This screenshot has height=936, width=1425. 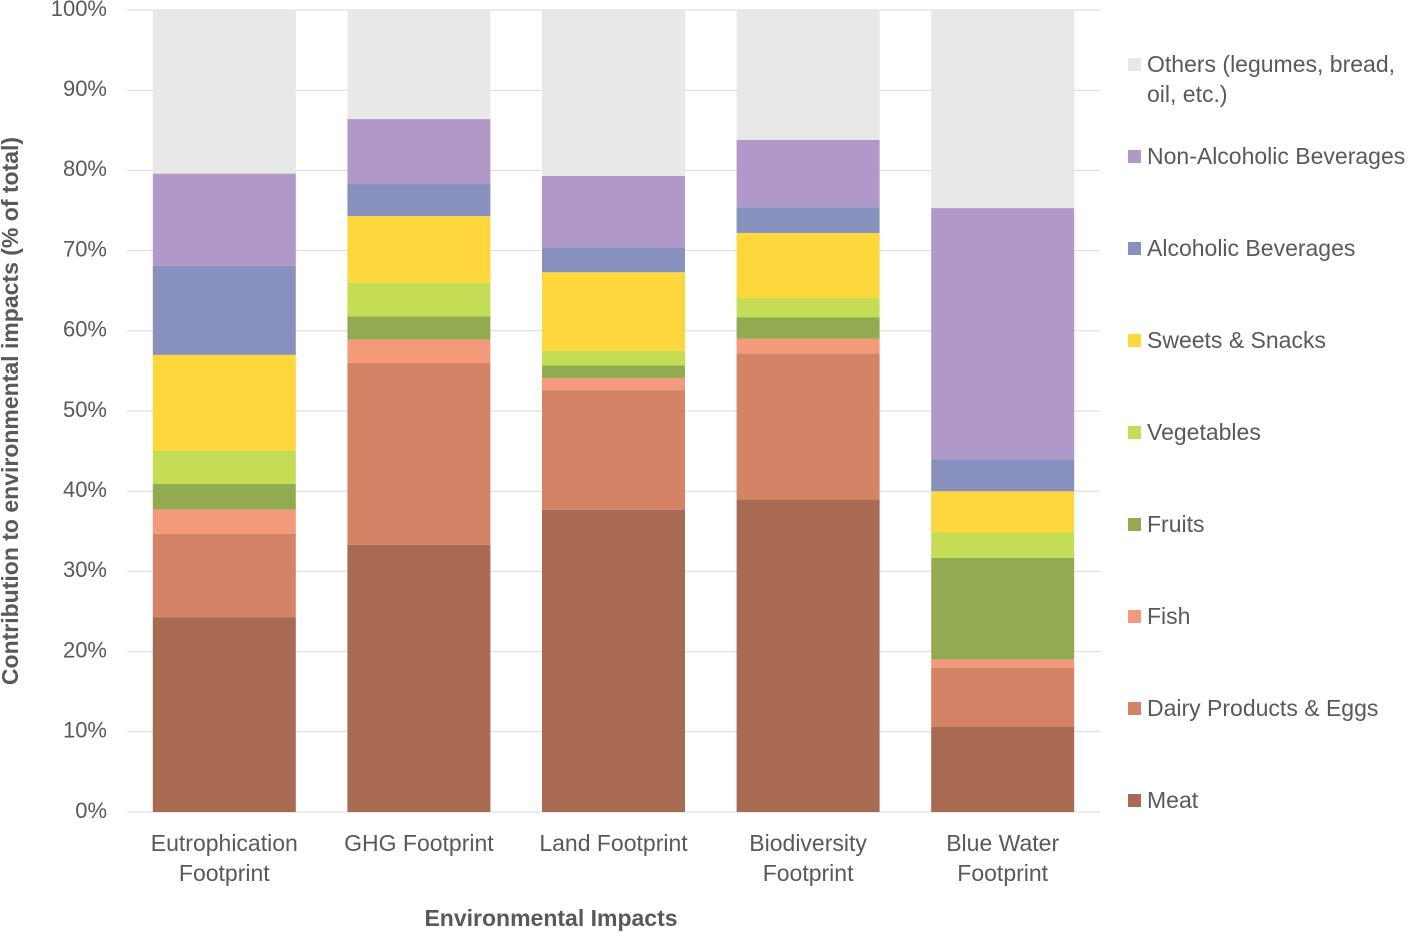 I want to click on y-tick-label: 90%, so click(x=85, y=88).